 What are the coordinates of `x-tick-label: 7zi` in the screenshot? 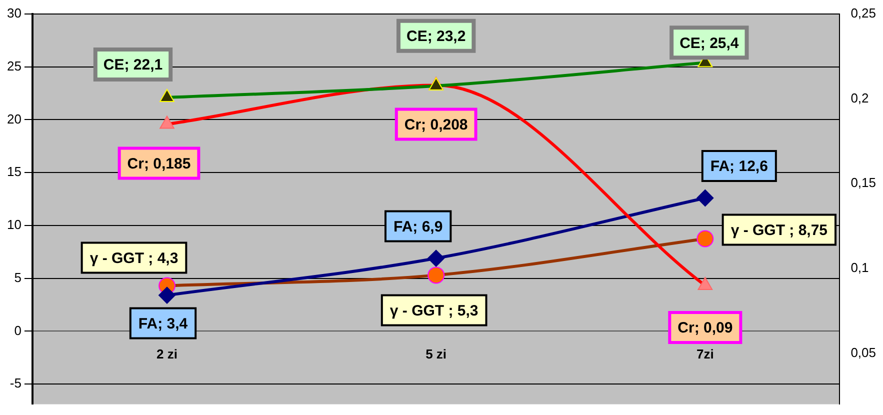 It's located at (705, 354).